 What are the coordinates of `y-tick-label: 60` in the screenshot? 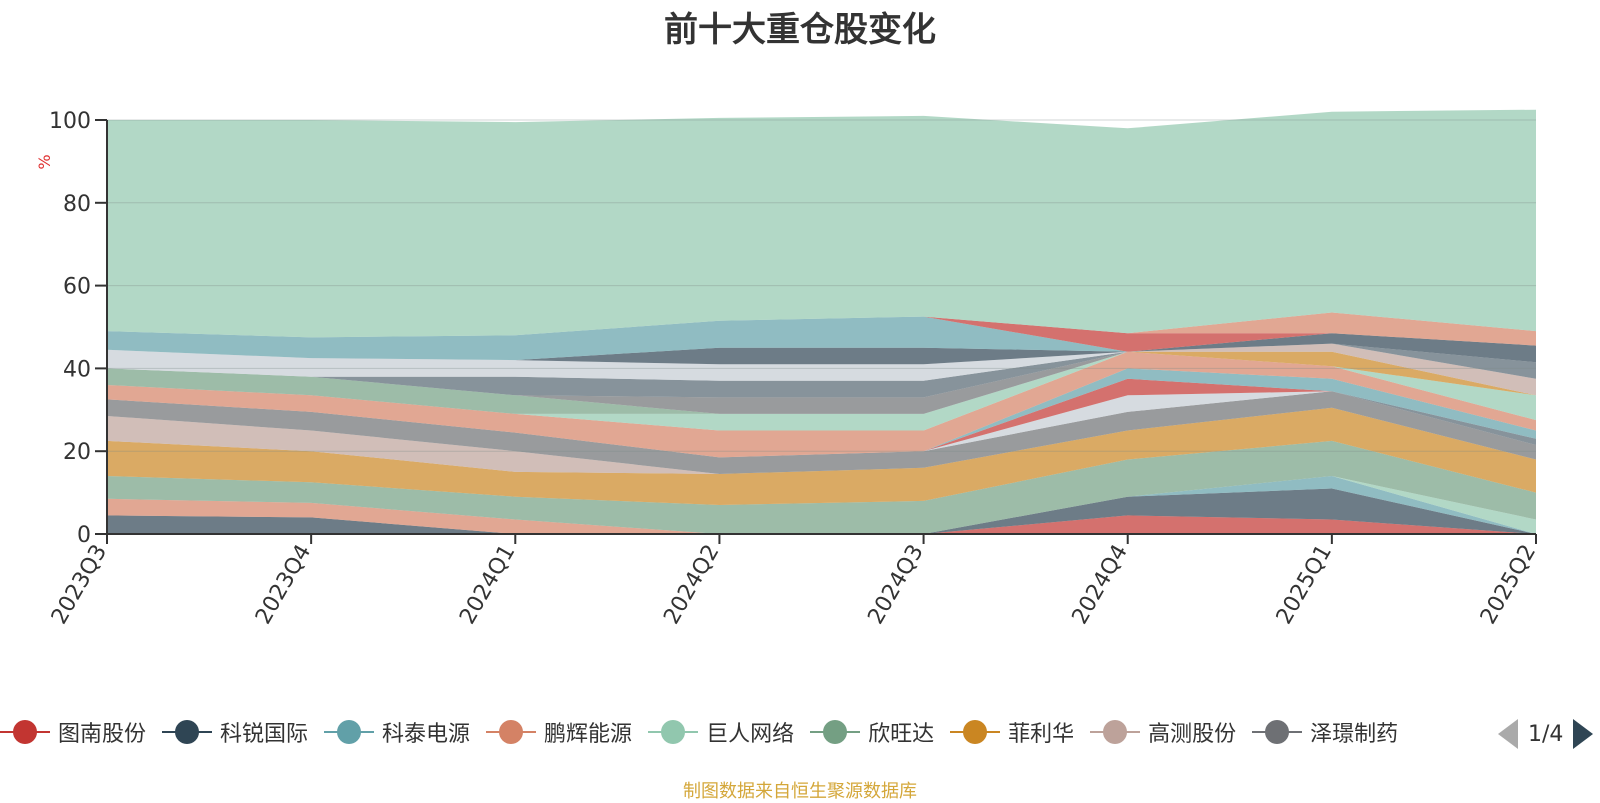 It's located at (77, 287).